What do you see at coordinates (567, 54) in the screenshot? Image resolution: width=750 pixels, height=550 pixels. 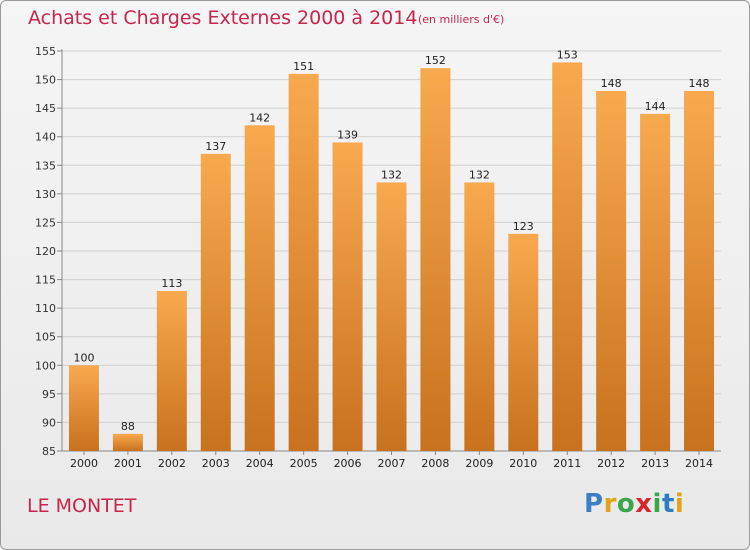 I see `bar-value-label: 153` at bounding box center [567, 54].